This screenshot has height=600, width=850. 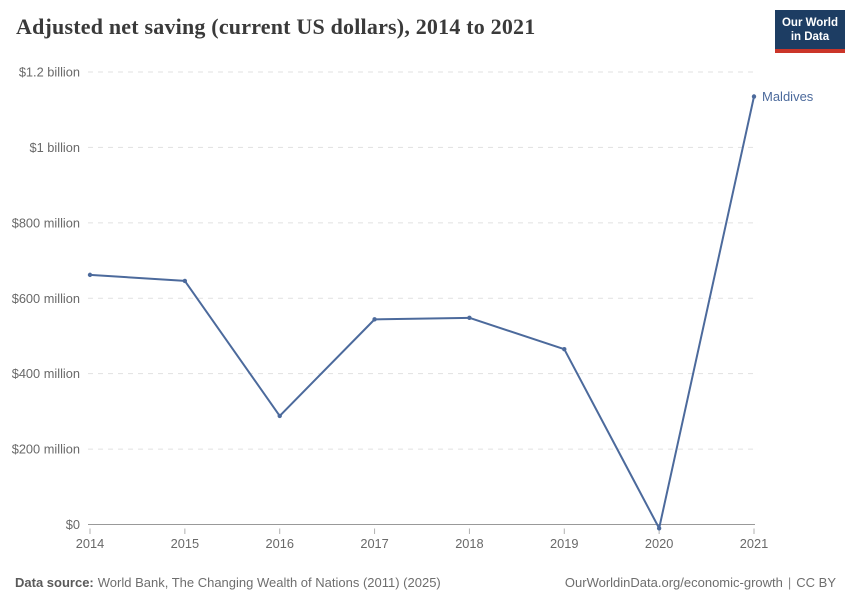 I want to click on data-point-2016, so click(x=279, y=416).